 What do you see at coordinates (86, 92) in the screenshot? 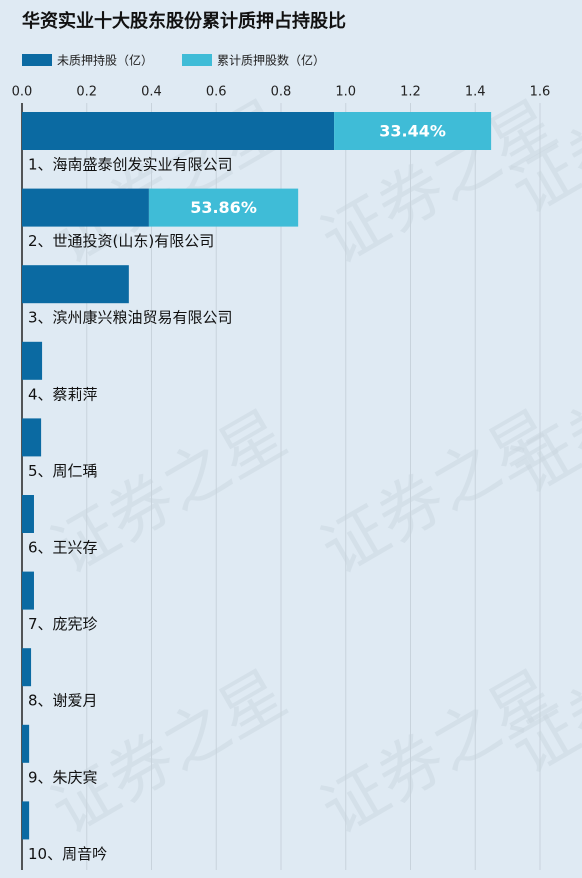
I see `x-tick-label: 0.2` at bounding box center [86, 92].